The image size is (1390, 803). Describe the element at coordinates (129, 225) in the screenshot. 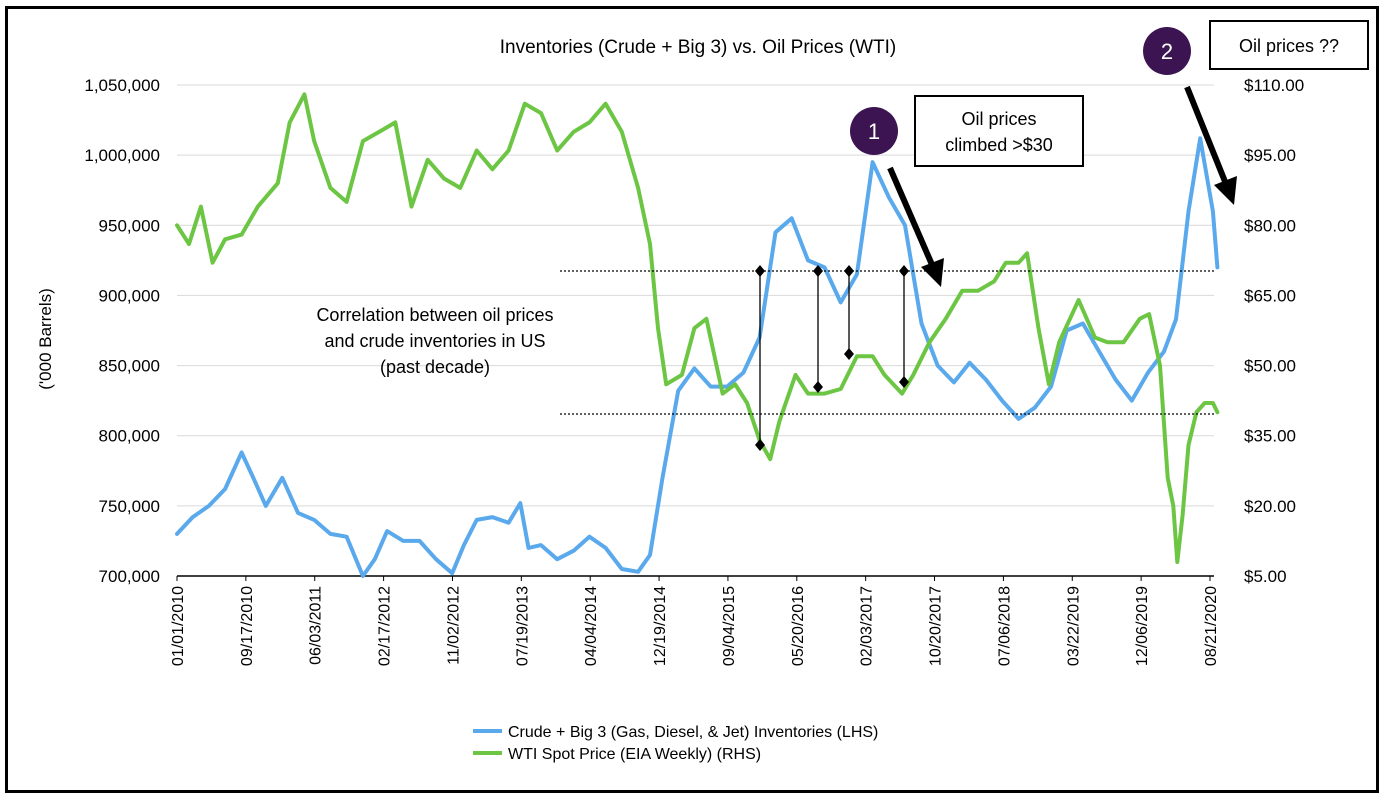

I see `left-tick-label: 950,000` at that location.